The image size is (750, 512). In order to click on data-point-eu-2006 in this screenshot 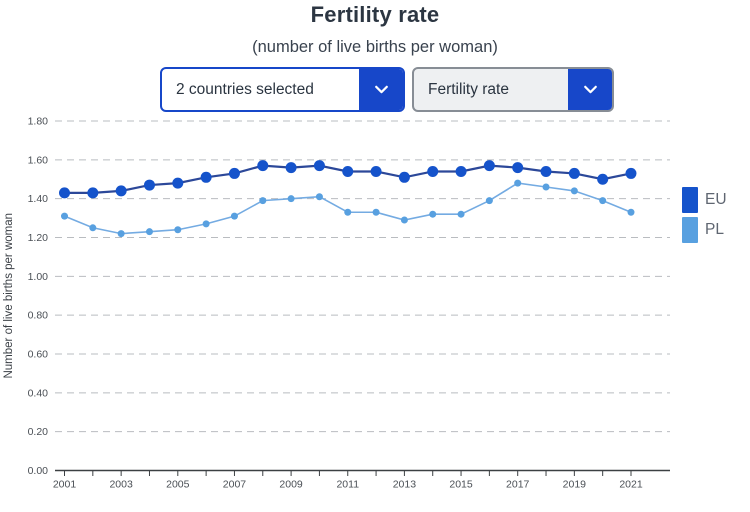, I will do `click(206, 177)`.